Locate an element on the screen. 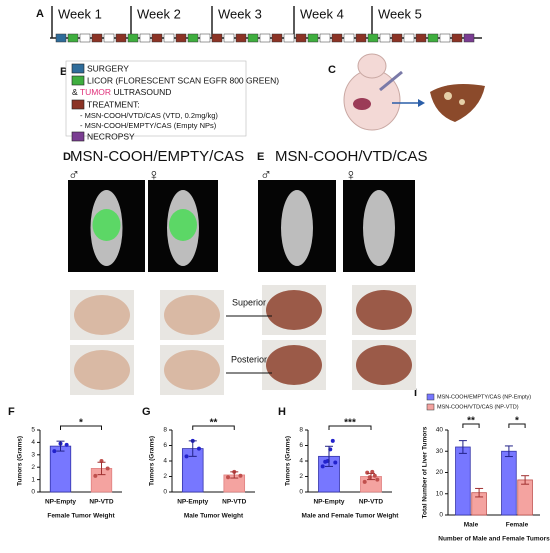 This screenshot has width=550, height=553. legend-text: & is located at coordinates (75, 92).